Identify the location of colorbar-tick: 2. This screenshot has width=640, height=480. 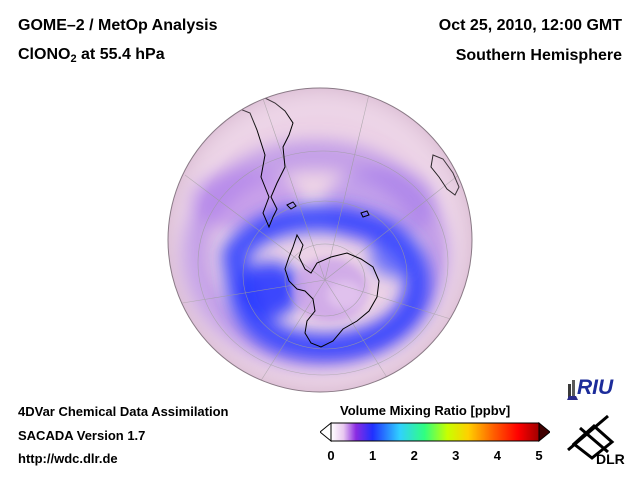
(414, 455).